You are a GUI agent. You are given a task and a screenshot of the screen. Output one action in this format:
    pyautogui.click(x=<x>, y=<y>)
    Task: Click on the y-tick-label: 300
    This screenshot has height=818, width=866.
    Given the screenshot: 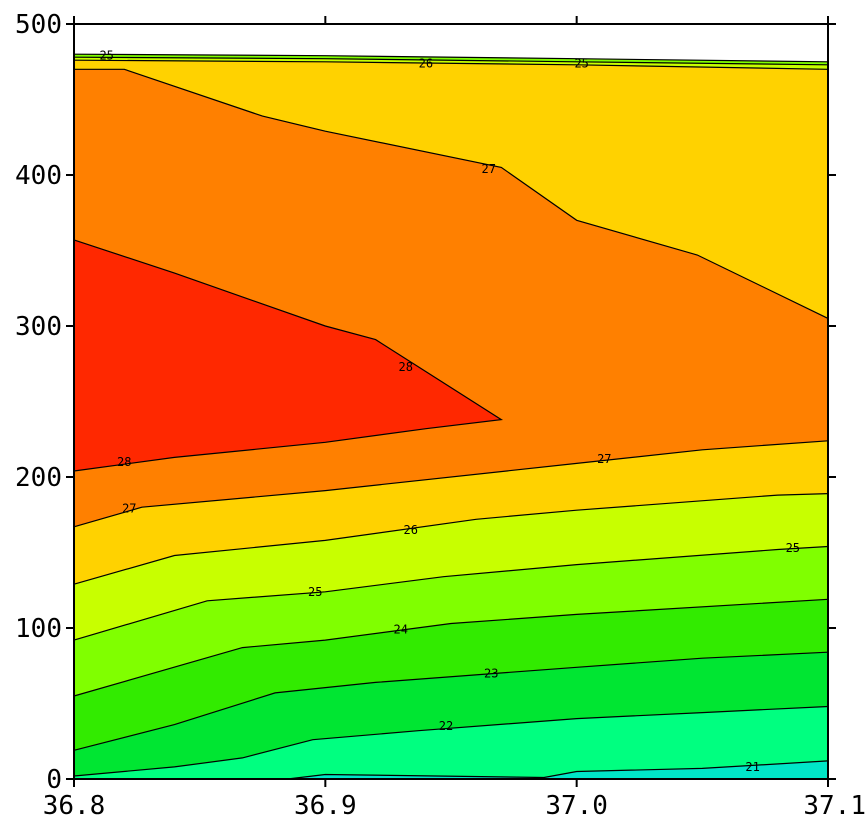 What is the action you would take?
    pyautogui.click(x=38, y=327)
    